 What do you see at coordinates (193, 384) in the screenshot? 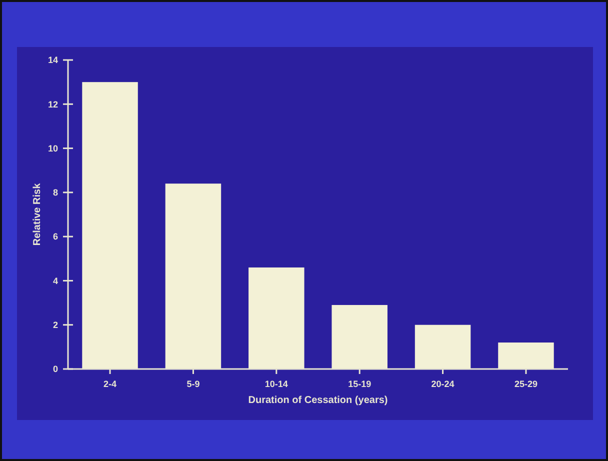
I see `x-tick-label: 5-9` at bounding box center [193, 384].